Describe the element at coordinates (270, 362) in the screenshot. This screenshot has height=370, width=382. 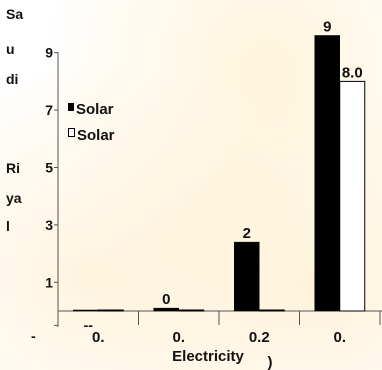
I see `x-axis-label-suffix: )` at that location.